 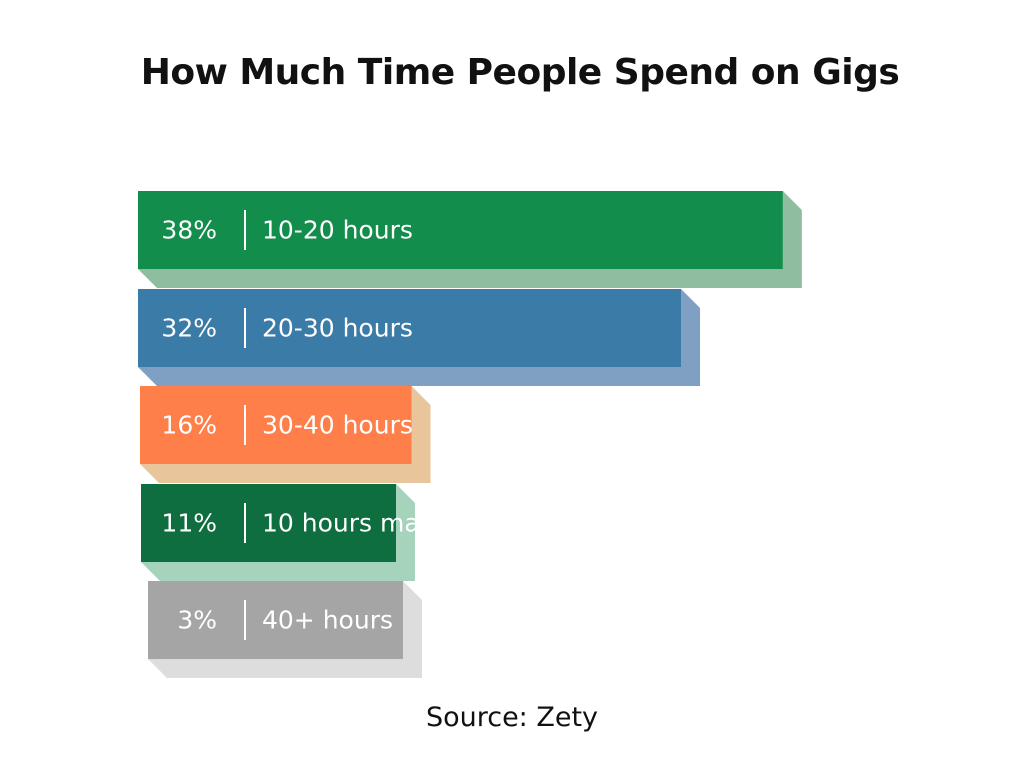 What do you see at coordinates (189, 328) in the screenshot?
I see `bar-value-label: 32%` at bounding box center [189, 328].